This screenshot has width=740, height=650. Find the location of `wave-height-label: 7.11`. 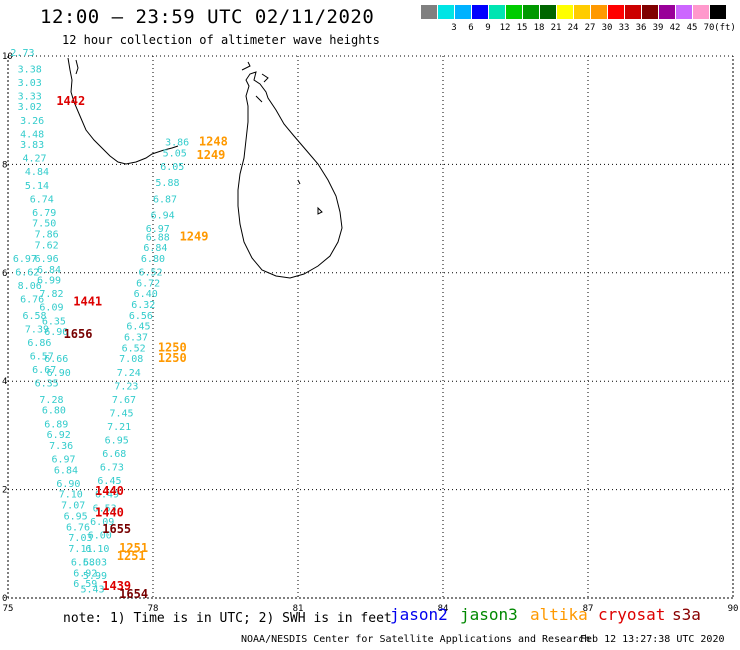

wave-height-label: 7.11 is located at coordinates (80, 549).